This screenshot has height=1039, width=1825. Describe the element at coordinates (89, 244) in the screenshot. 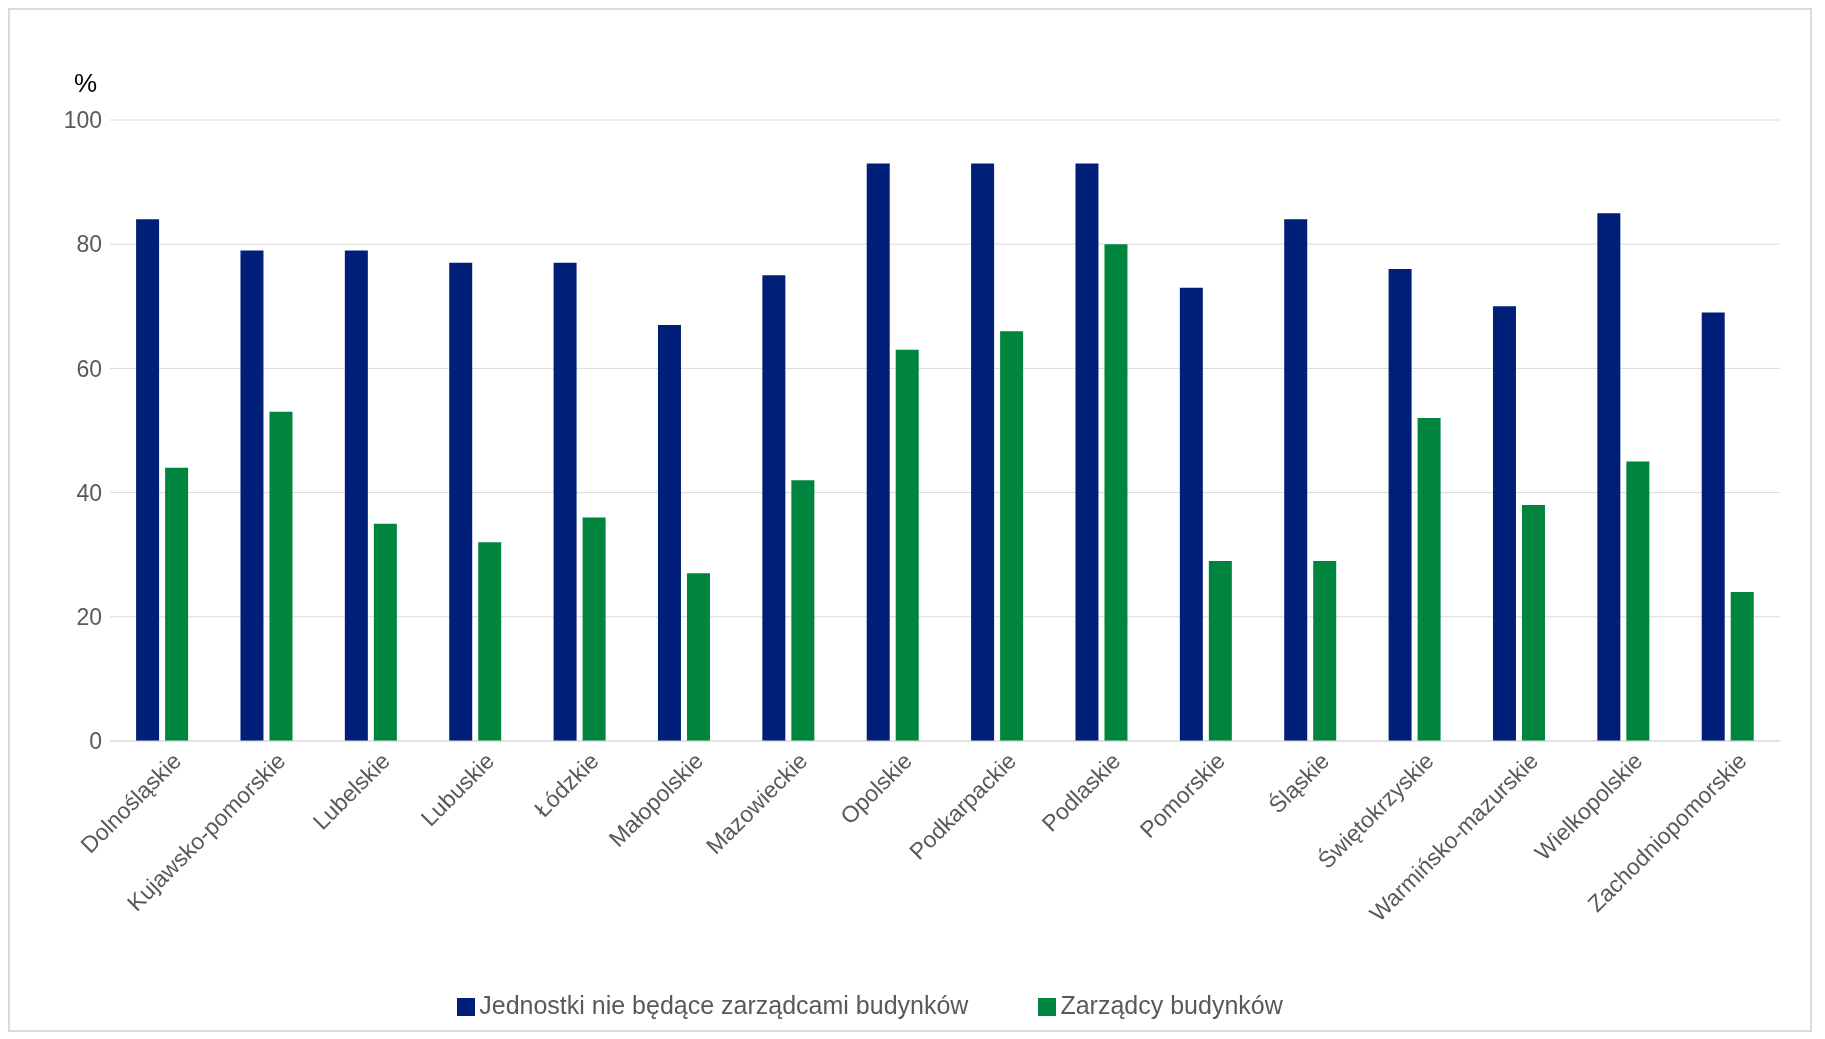

I see `y-tick-label: 80` at that location.